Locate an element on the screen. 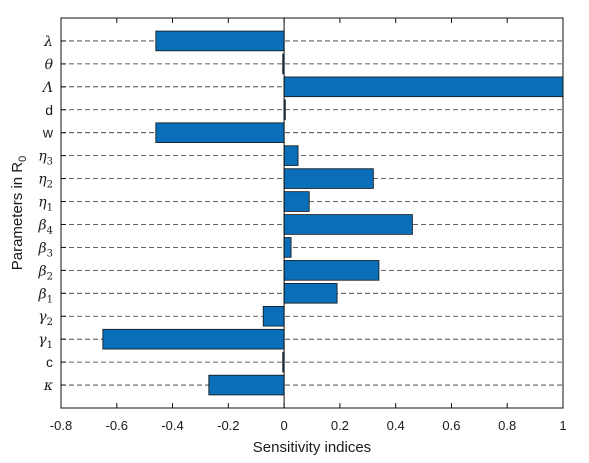 Image resolution: width=589 pixels, height=463 pixels. y-category-label: Λ is located at coordinates (47, 88).